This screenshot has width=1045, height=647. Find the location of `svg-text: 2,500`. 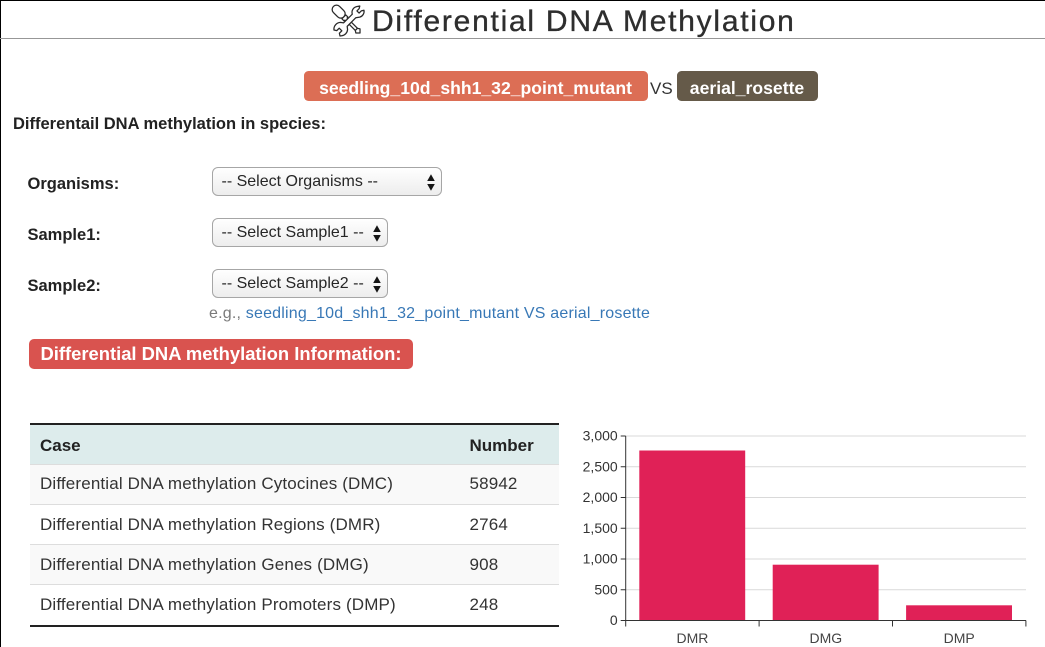

svg-text: 2,500 is located at coordinates (600, 466).